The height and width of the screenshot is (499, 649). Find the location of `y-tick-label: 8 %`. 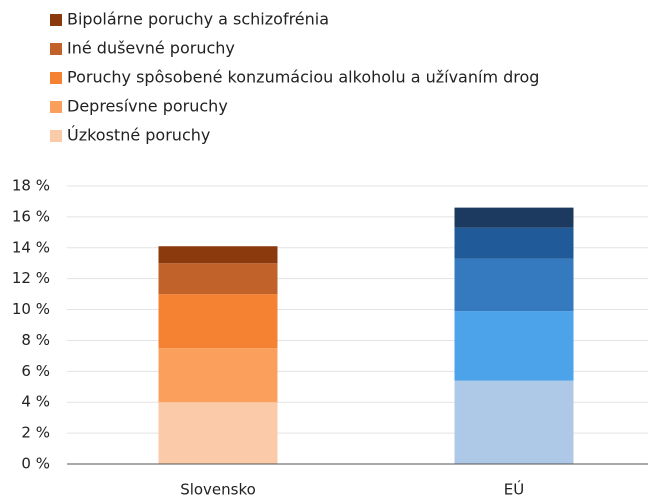

y-tick-label: 8 % is located at coordinates (35, 340).